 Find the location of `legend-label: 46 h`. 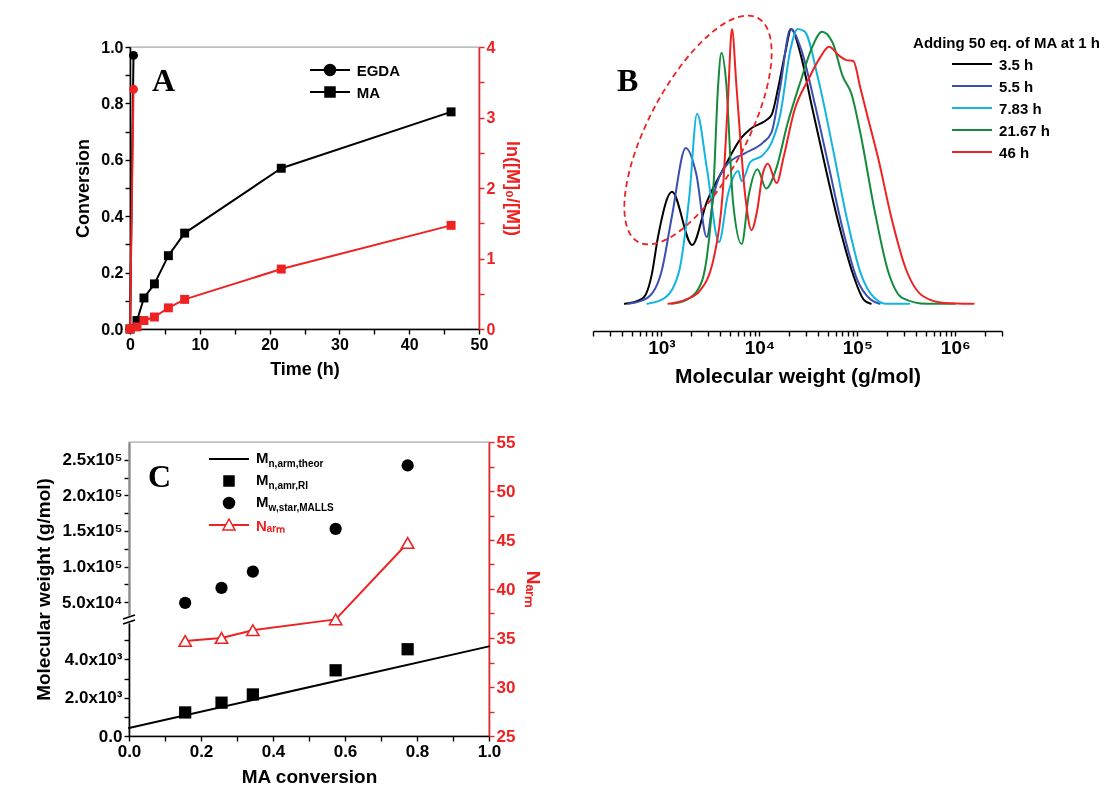

legend-label: 46 h is located at coordinates (1014, 152).